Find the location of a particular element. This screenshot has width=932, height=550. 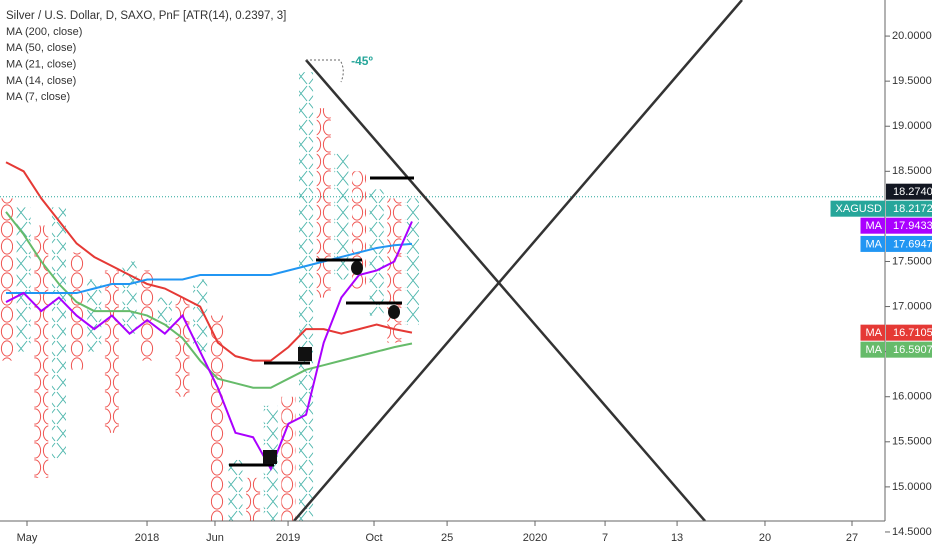

y-tick-label: 17.5000 is located at coordinates (912, 261).